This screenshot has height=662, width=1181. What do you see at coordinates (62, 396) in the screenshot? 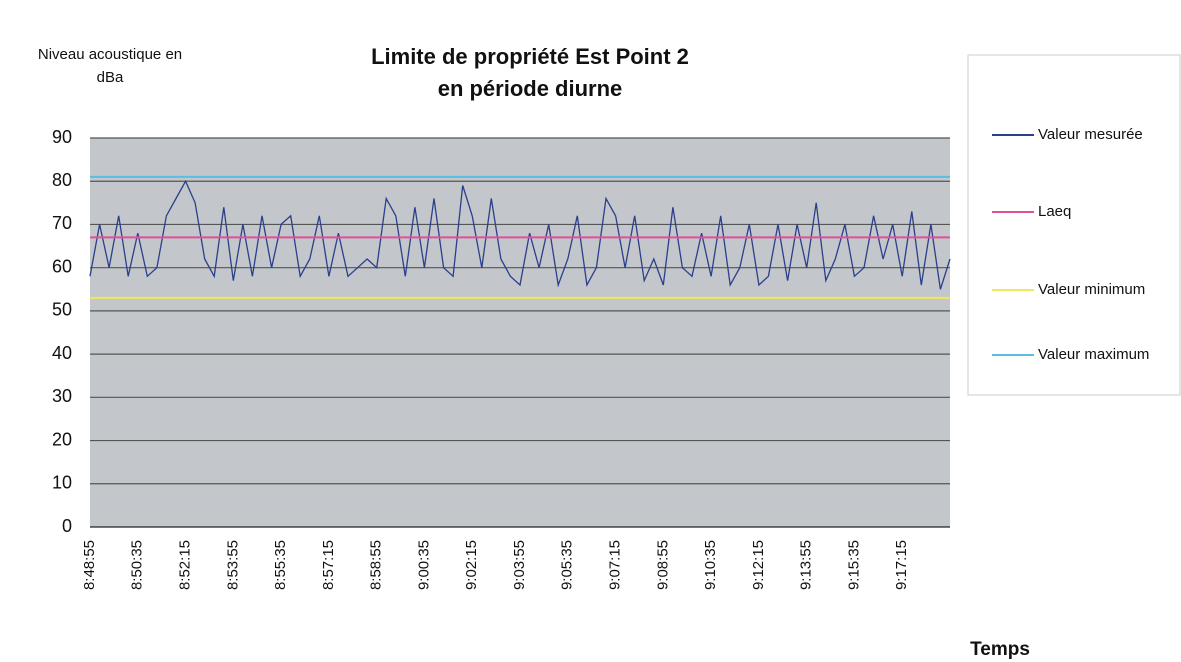
I see `y-tick-label: 30` at bounding box center [62, 396].